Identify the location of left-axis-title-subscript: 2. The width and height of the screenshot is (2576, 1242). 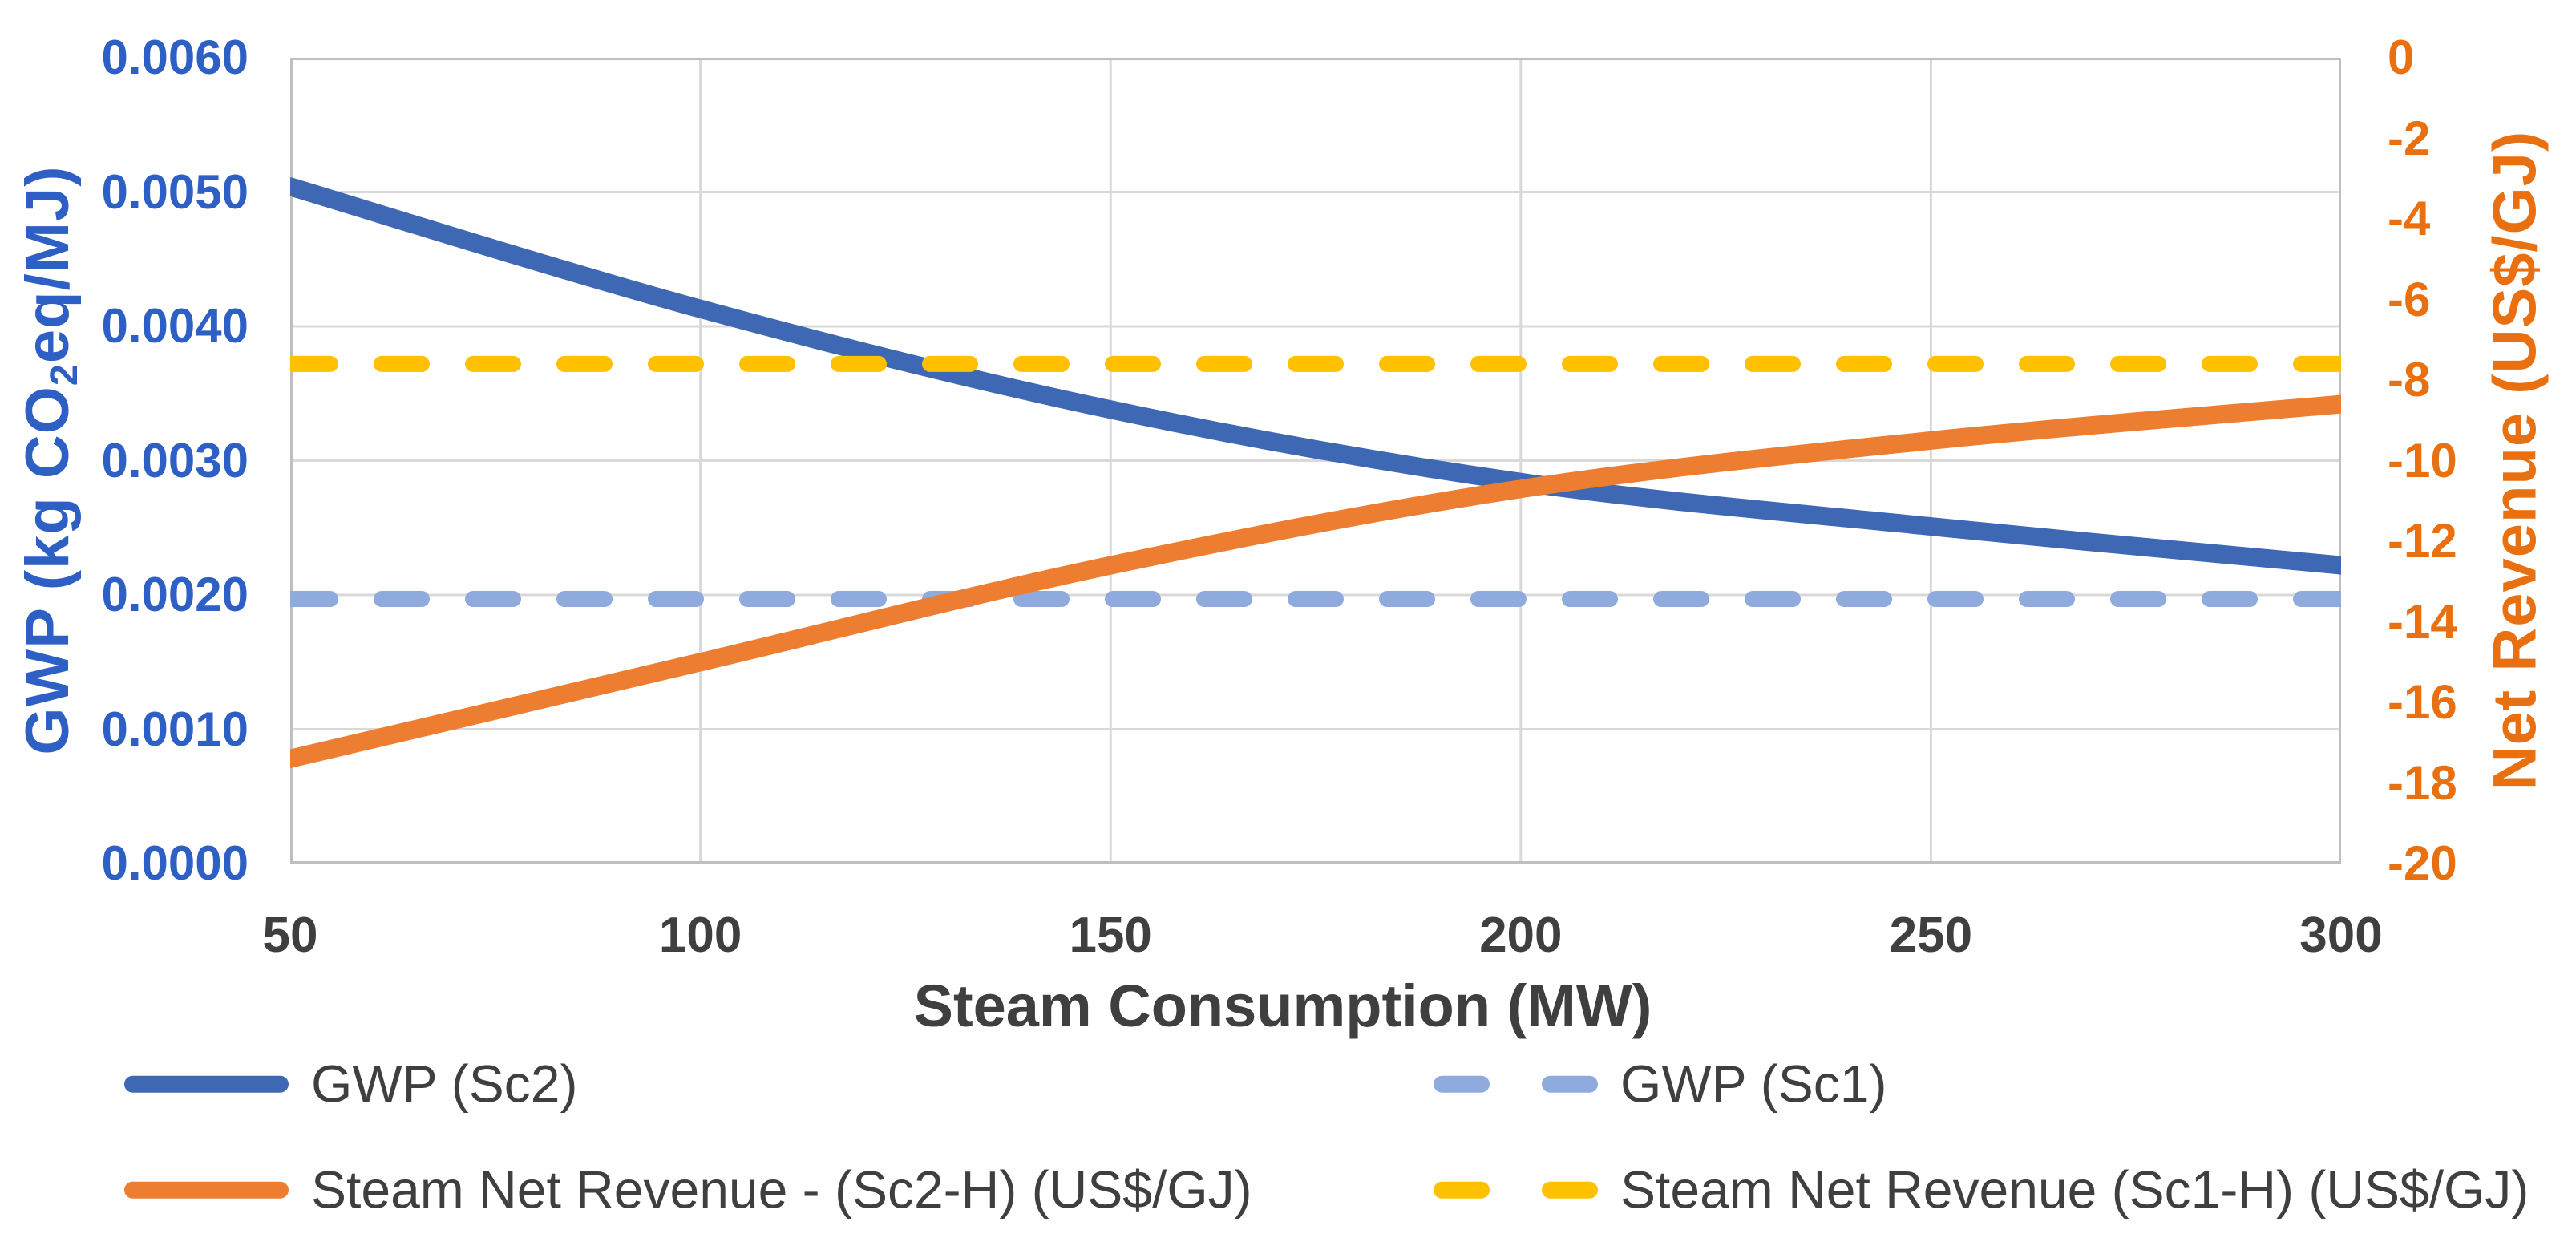
(64, 374).